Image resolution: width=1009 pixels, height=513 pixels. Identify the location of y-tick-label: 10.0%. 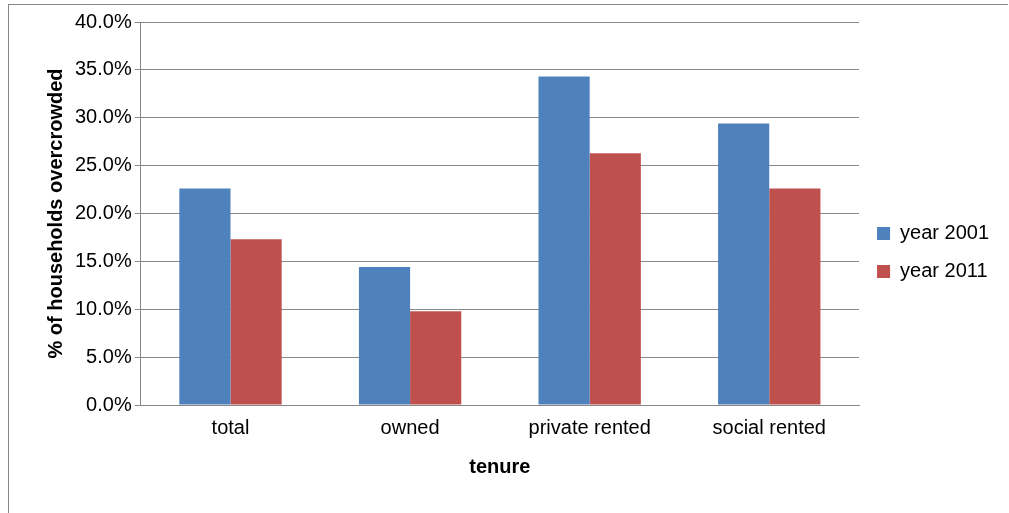
(103, 307).